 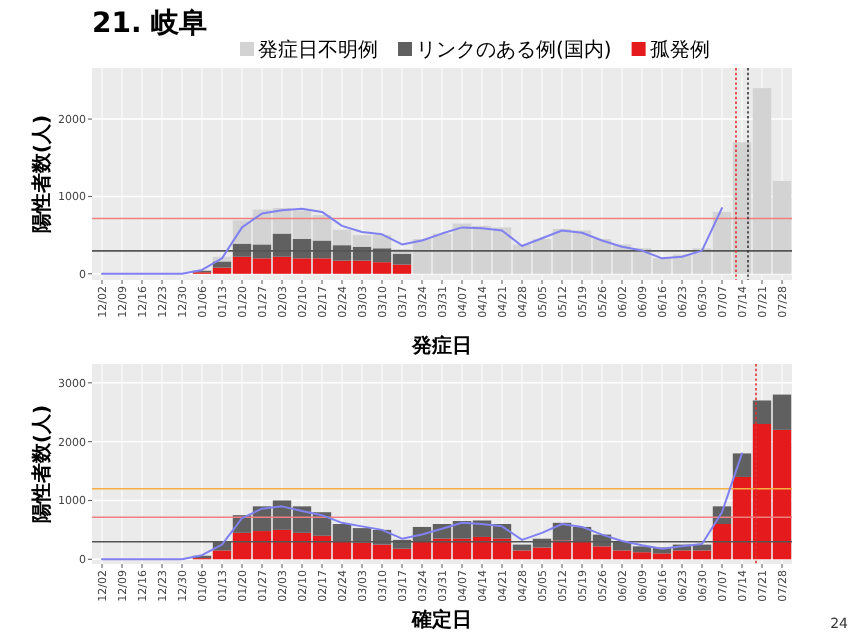 I want to click on legend-label: リンクのある例(国内), so click(x=514, y=50).